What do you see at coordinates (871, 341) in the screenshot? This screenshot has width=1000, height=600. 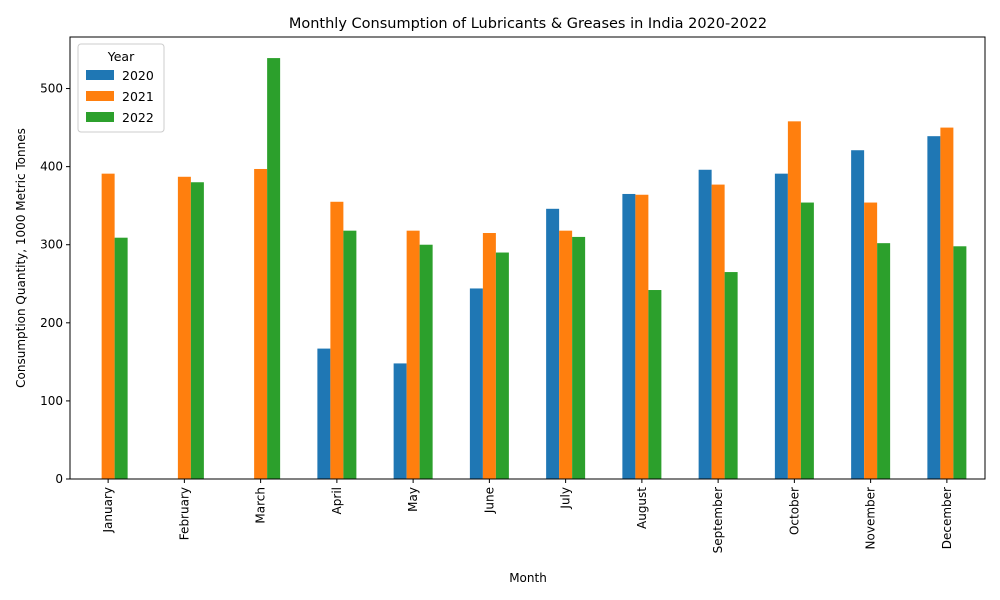 I see `bar-2021-november` at bounding box center [871, 341].